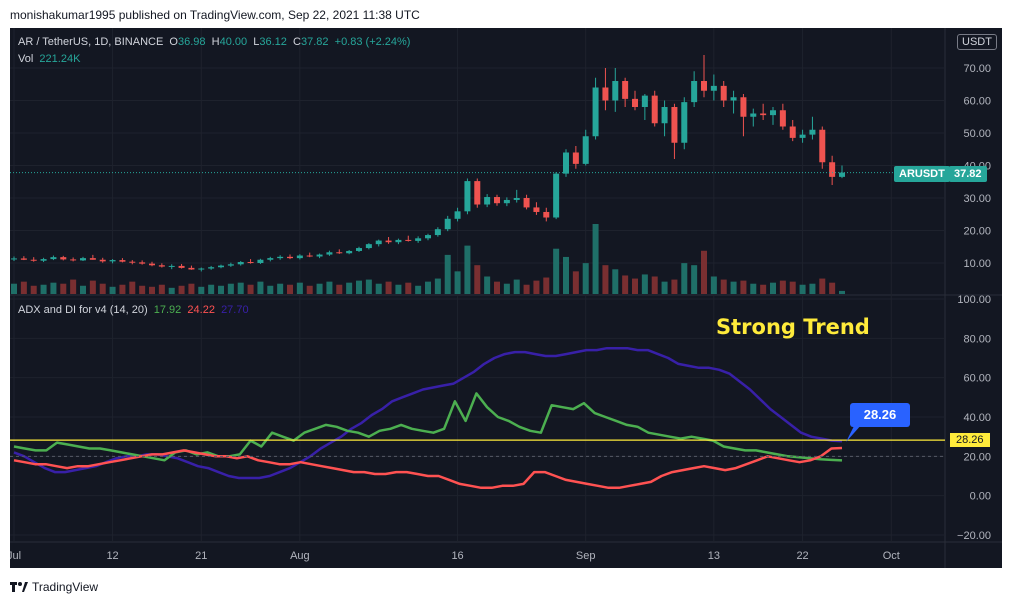  Describe the element at coordinates (457, 556) in the screenshot. I see `x-axis-label: 16` at that location.